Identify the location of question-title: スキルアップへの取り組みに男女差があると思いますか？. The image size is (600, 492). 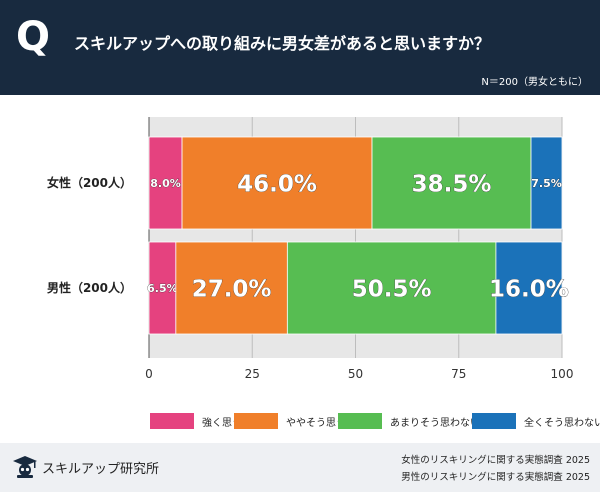
(282, 43).